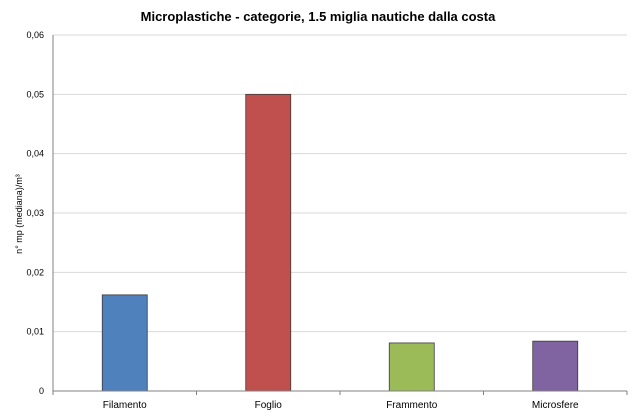 The height and width of the screenshot is (416, 637). What do you see at coordinates (340, 401) in the screenshot?
I see `x-tick-labels: Filamento Foglio Frammento Microsfere` at bounding box center [340, 401].